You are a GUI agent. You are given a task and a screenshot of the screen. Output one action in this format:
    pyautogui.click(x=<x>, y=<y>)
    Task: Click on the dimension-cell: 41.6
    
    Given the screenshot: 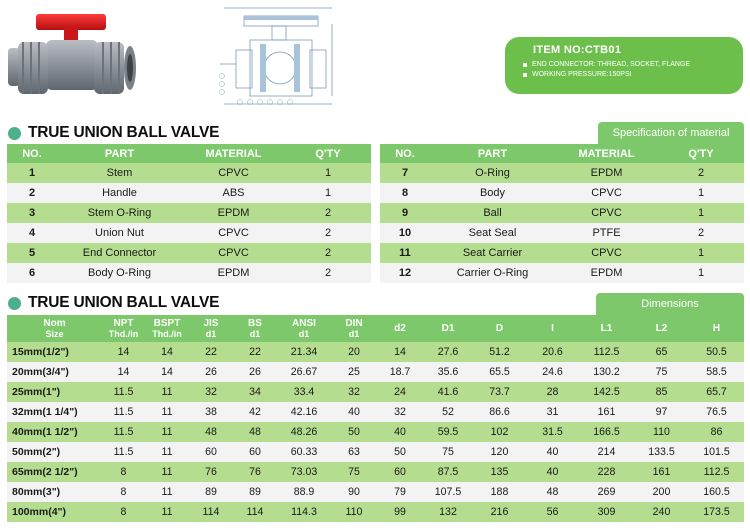 What is the action you would take?
    pyautogui.click(x=448, y=392)
    